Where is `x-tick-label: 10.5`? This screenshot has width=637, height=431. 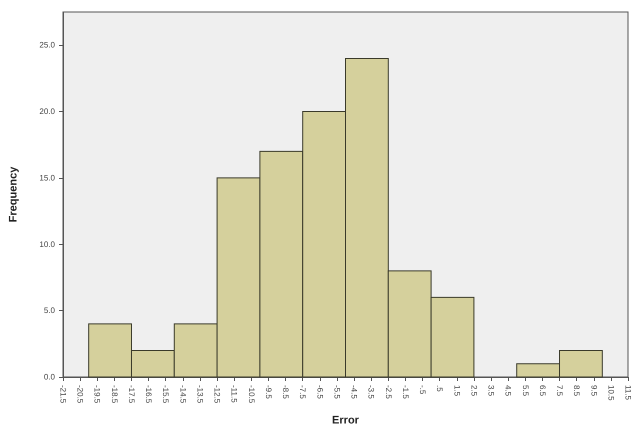
x-tick-label: 10.5 is located at coordinates (611, 393).